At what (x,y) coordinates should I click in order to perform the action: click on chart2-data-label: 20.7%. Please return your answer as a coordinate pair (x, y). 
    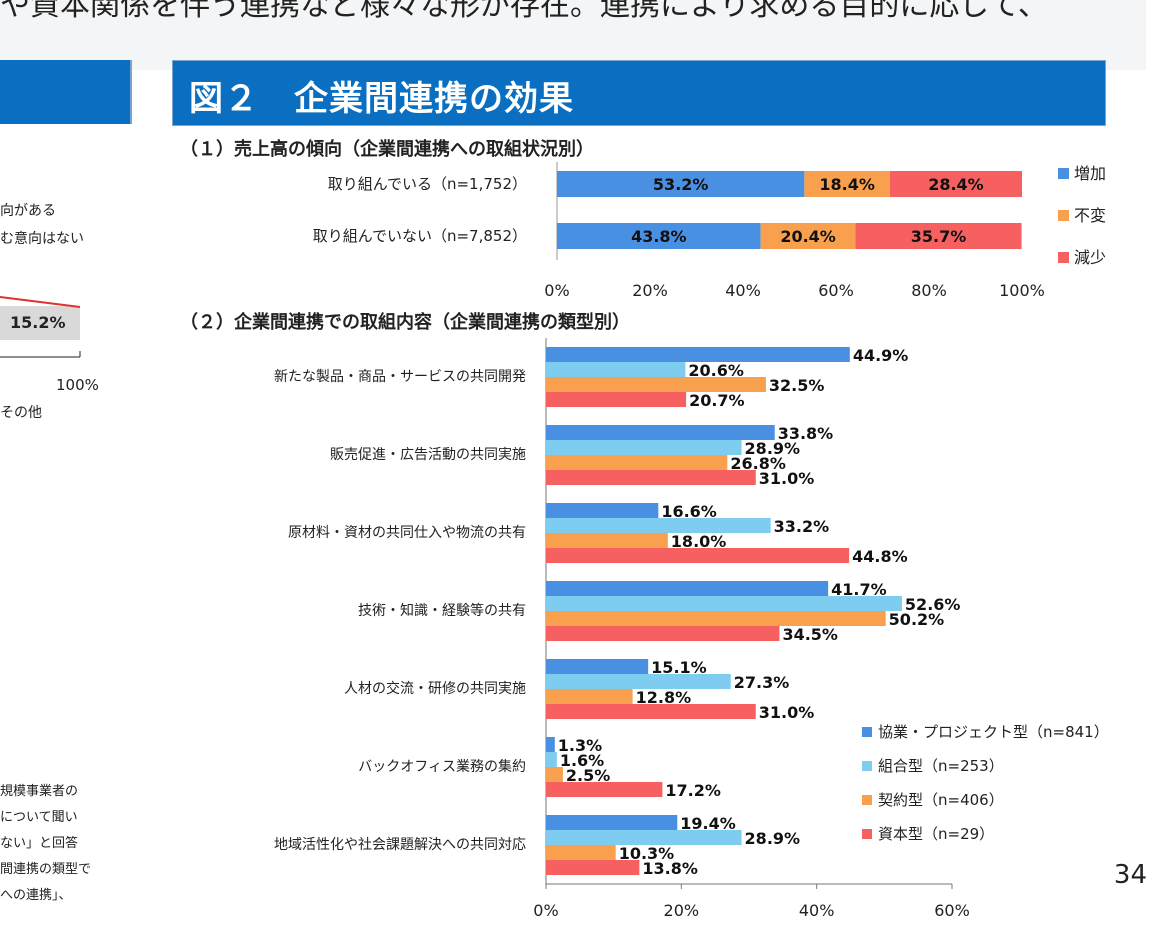
    Looking at the image, I should click on (717, 400).